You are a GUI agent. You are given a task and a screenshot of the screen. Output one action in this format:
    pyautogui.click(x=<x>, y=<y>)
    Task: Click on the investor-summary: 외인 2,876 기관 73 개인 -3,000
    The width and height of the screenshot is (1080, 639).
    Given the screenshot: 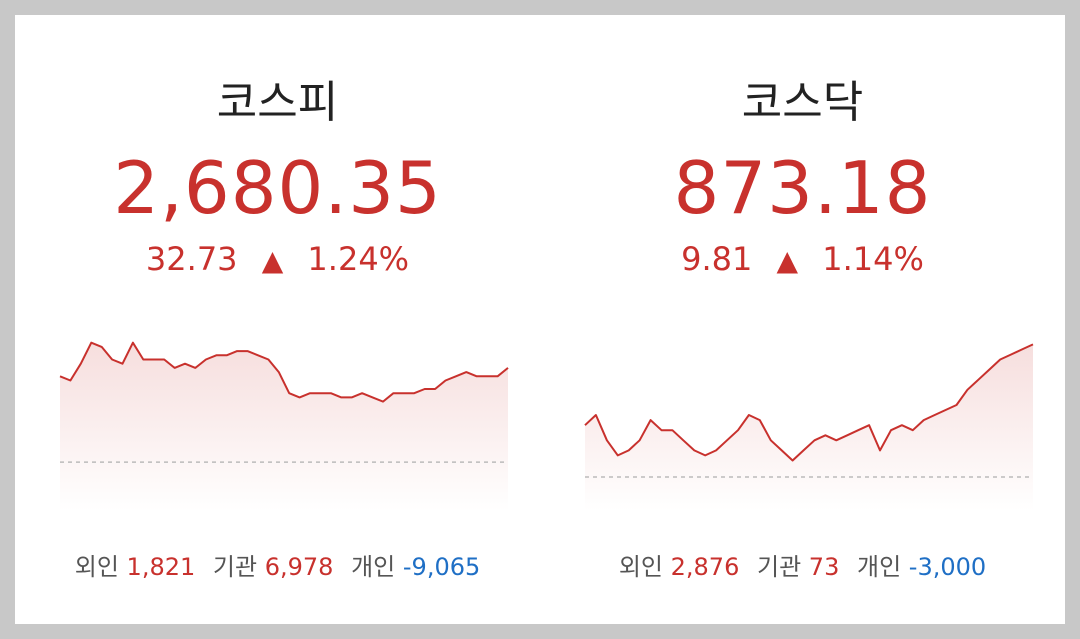 What is the action you would take?
    pyautogui.click(x=802, y=567)
    